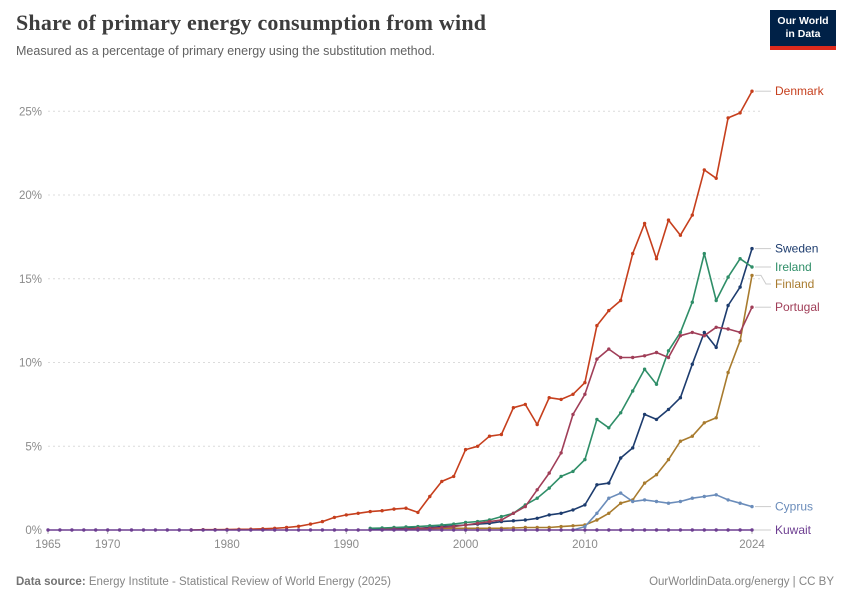 Image resolution: width=850 pixels, height=600 pixels. I want to click on series-label-sweden: Sweden, so click(786, 249).